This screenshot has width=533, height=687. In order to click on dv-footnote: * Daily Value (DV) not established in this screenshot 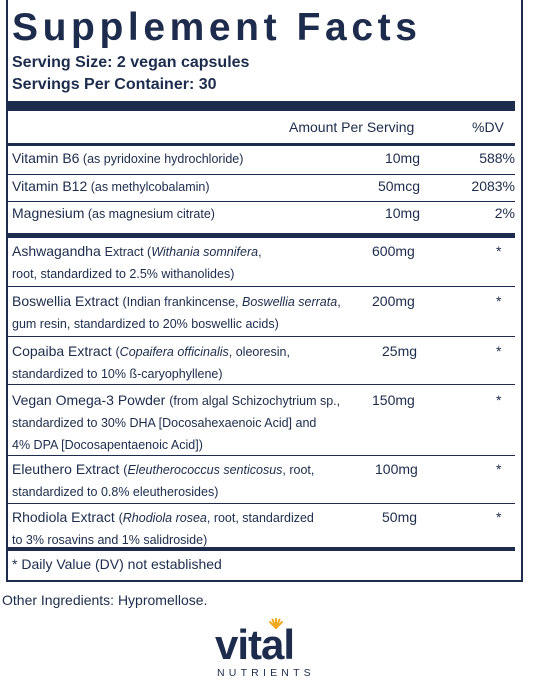, I will do `click(117, 564)`.